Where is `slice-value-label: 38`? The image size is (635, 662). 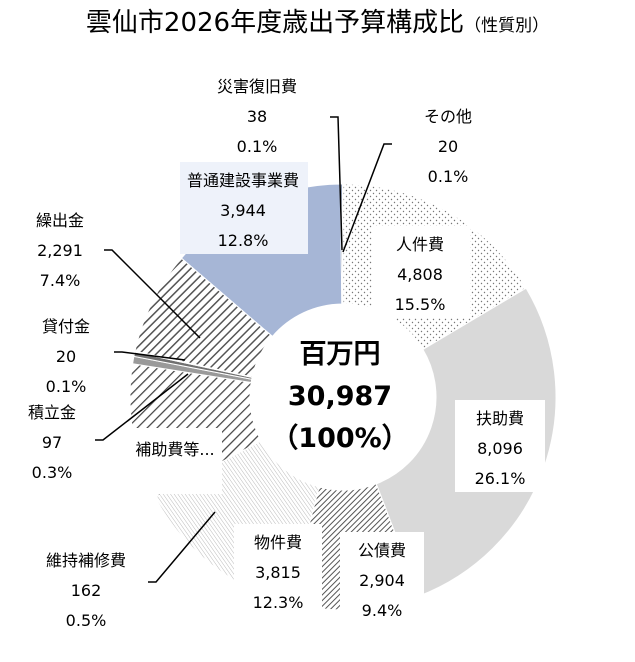
slice-value-label: 38 is located at coordinates (257, 116).